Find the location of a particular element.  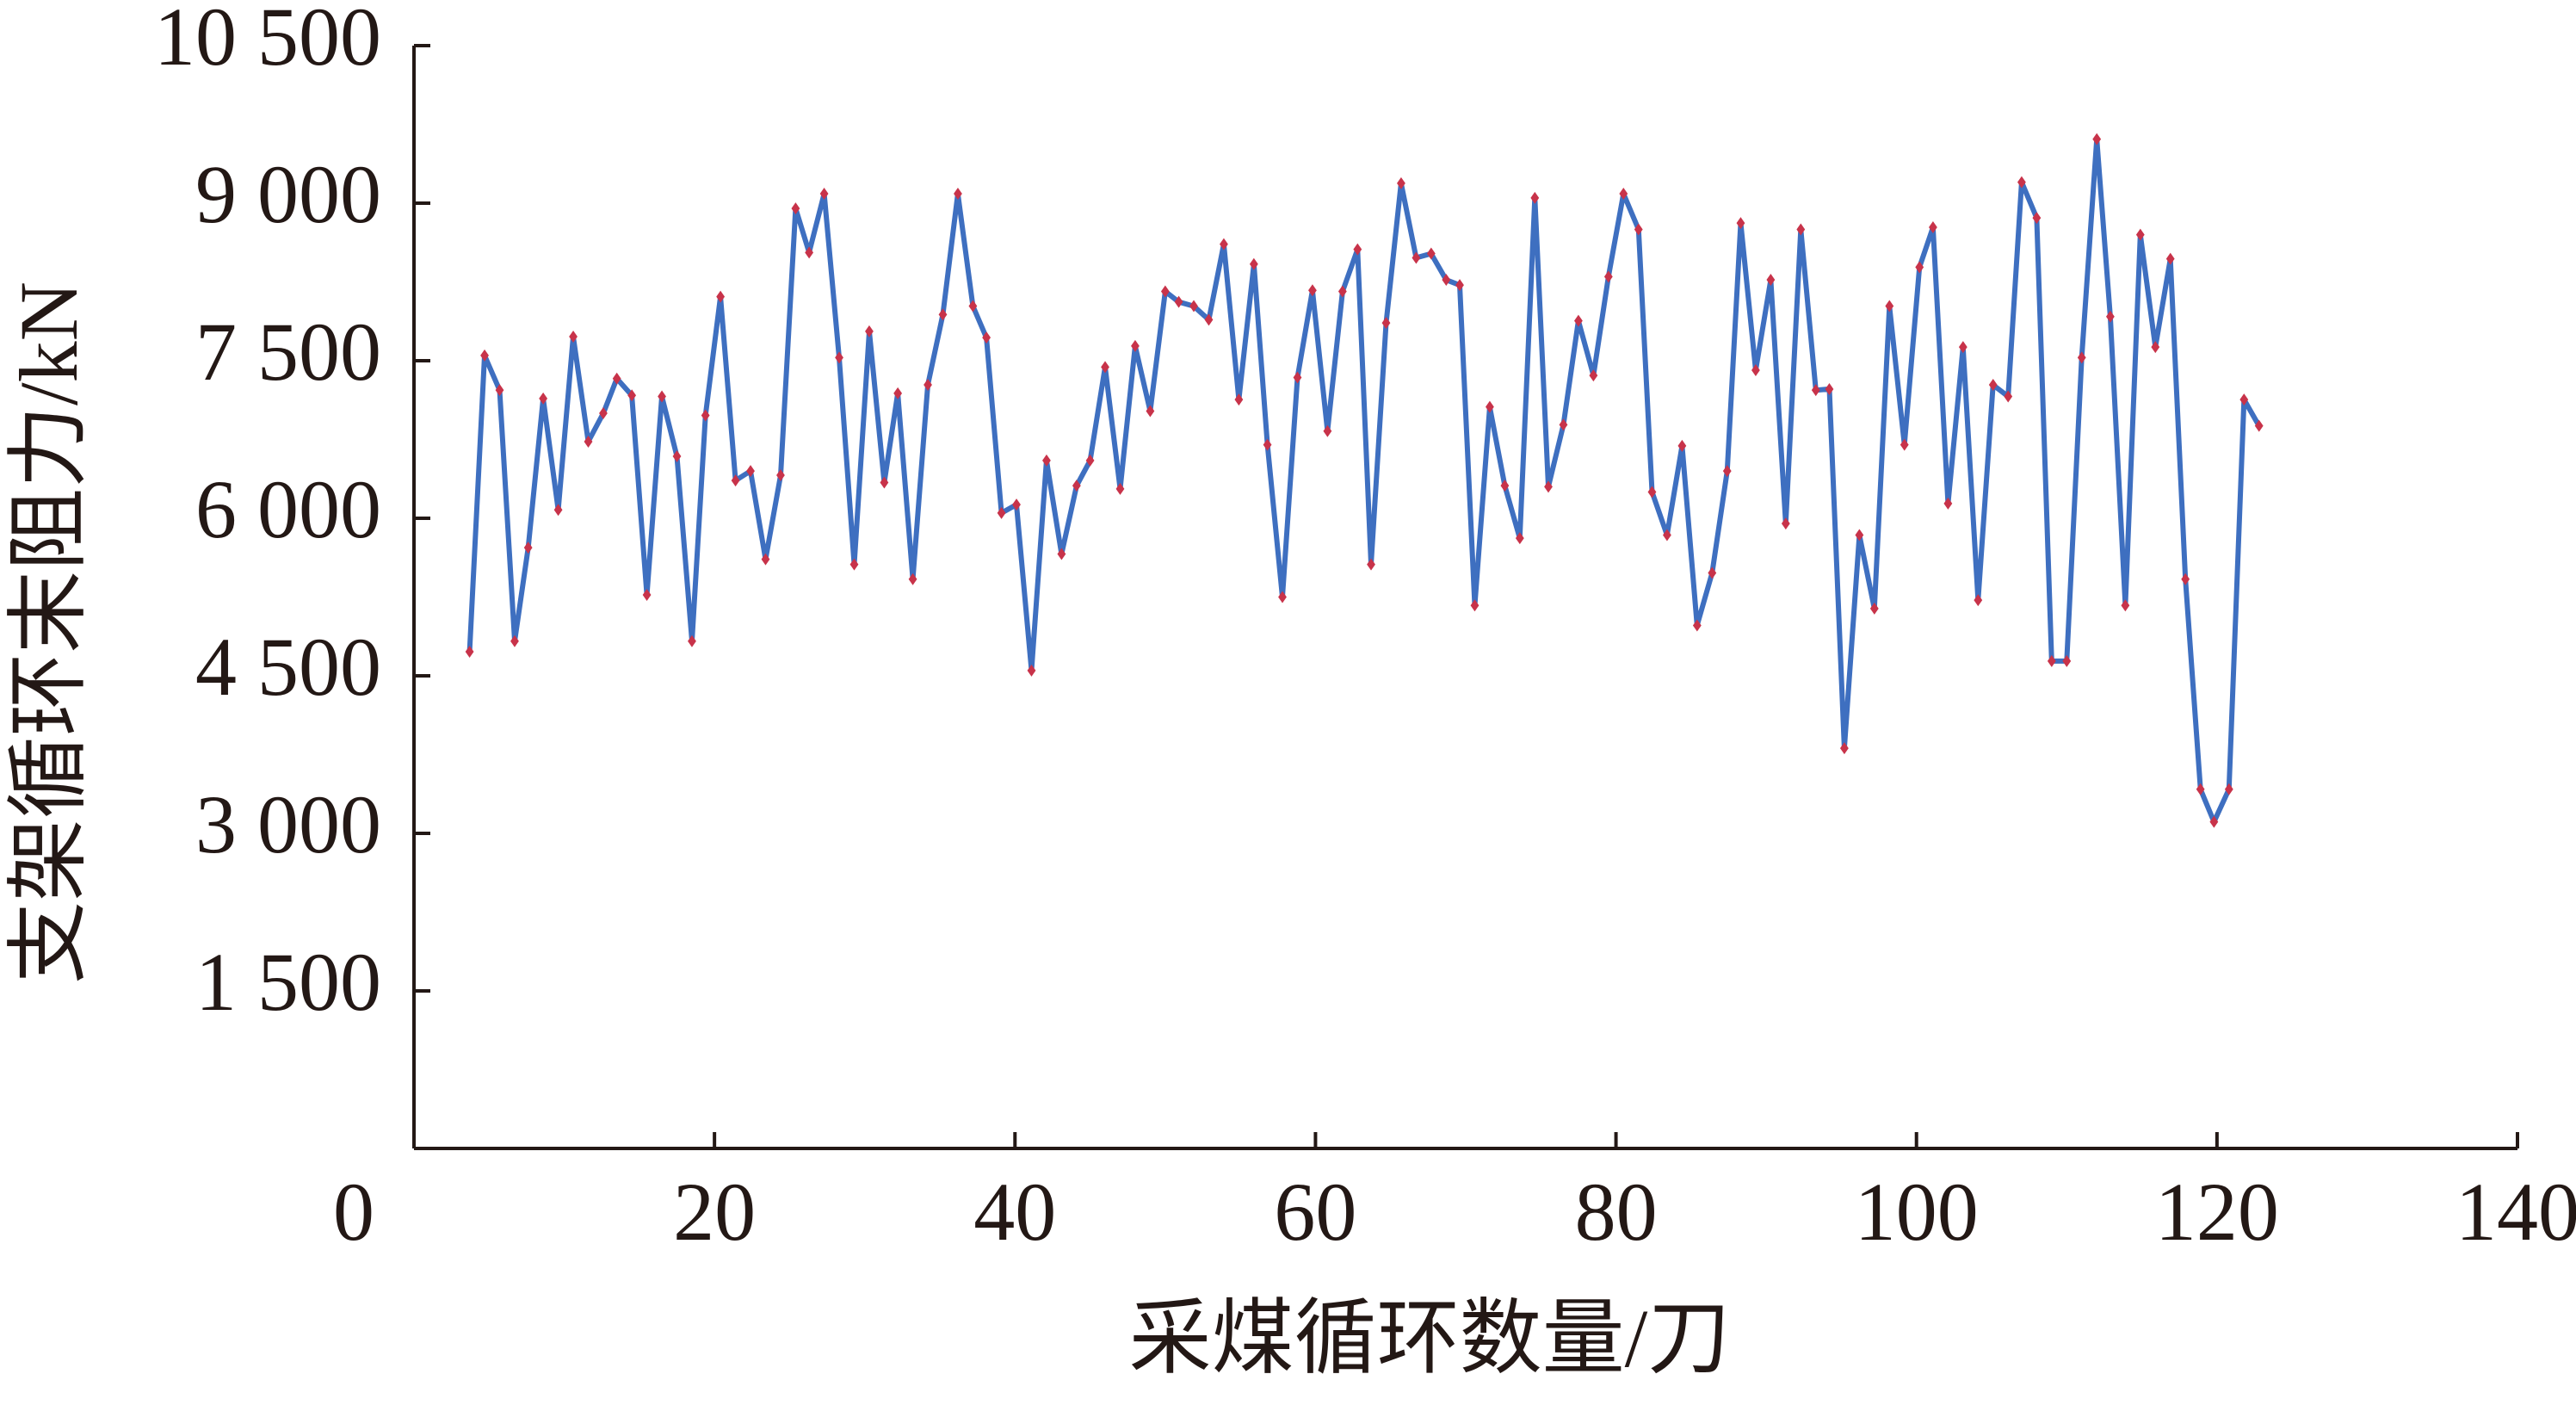

y-tick-label: 3 000 is located at coordinates (288, 824).